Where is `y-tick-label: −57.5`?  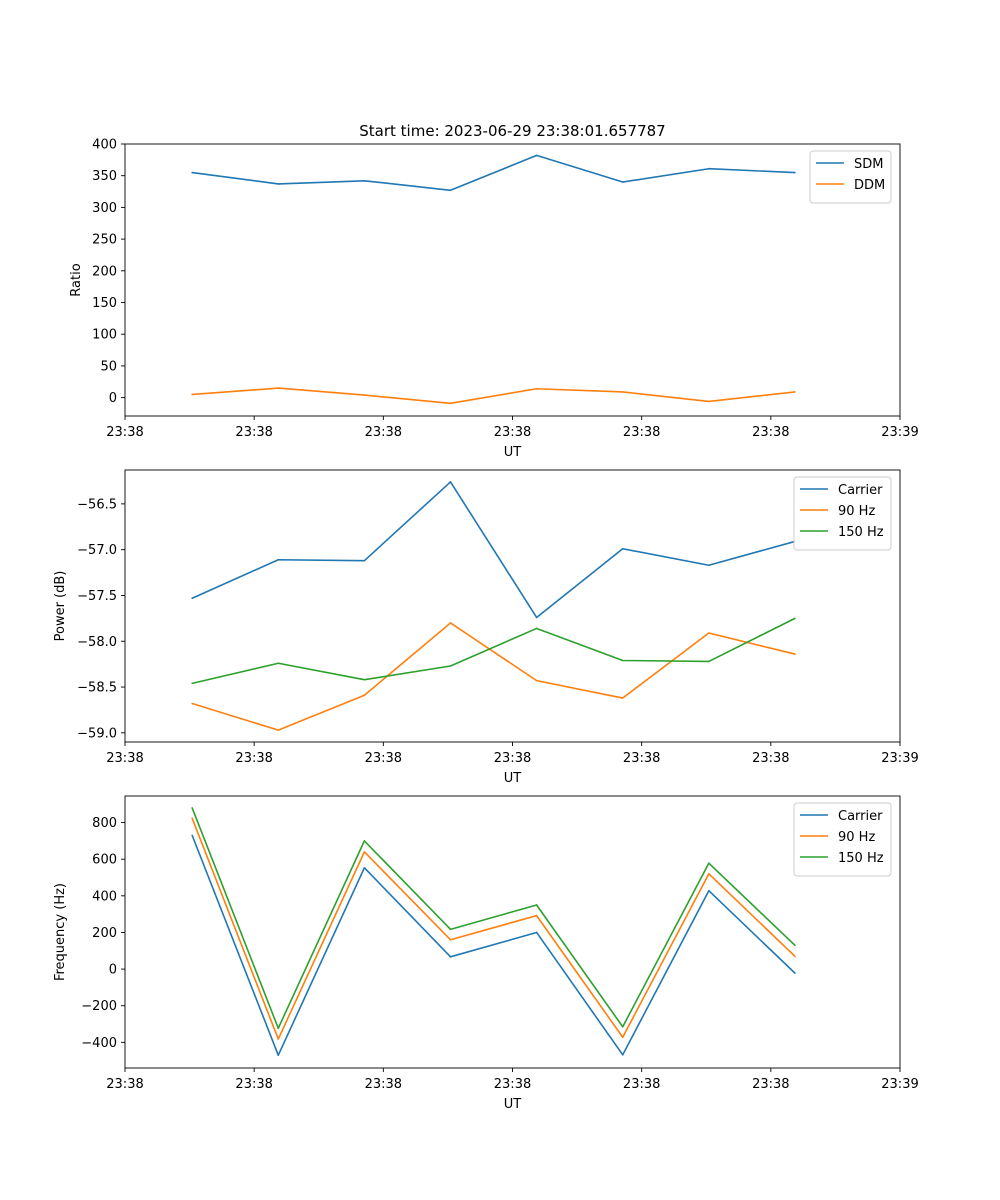
y-tick-label: −57.5 is located at coordinates (97, 596).